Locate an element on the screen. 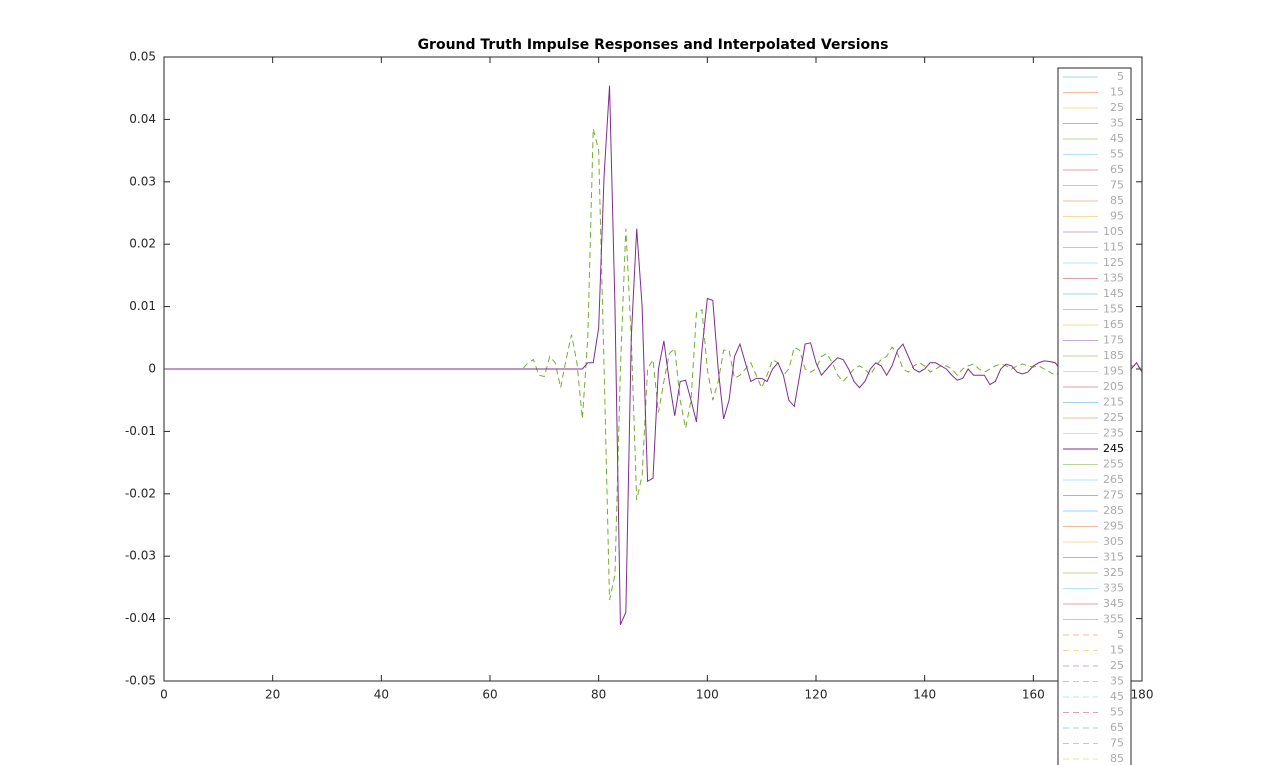 The height and width of the screenshot is (765, 1263). legend-label: 325 is located at coordinates (1113, 572).